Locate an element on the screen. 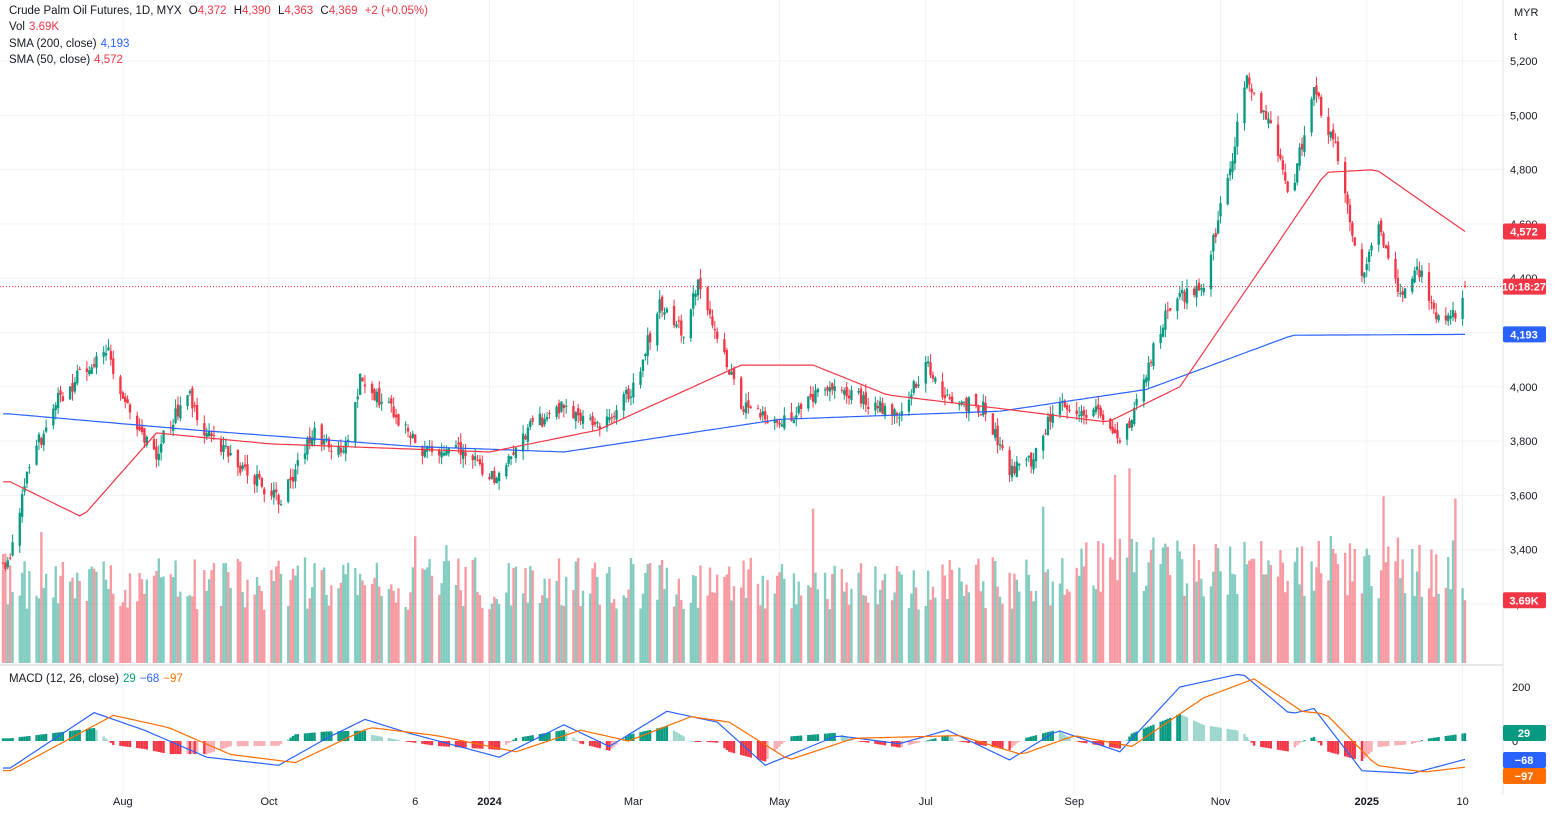 This screenshot has width=1558, height=825. macd-legend: MACD (12, 26, close) 29 −68 −97 is located at coordinates (98, 679).